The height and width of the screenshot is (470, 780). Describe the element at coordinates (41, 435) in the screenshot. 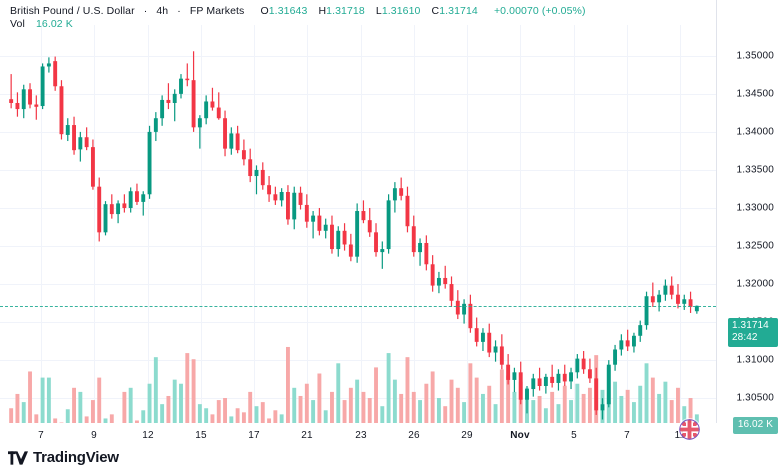

I see `time-tick-label: 7` at that location.